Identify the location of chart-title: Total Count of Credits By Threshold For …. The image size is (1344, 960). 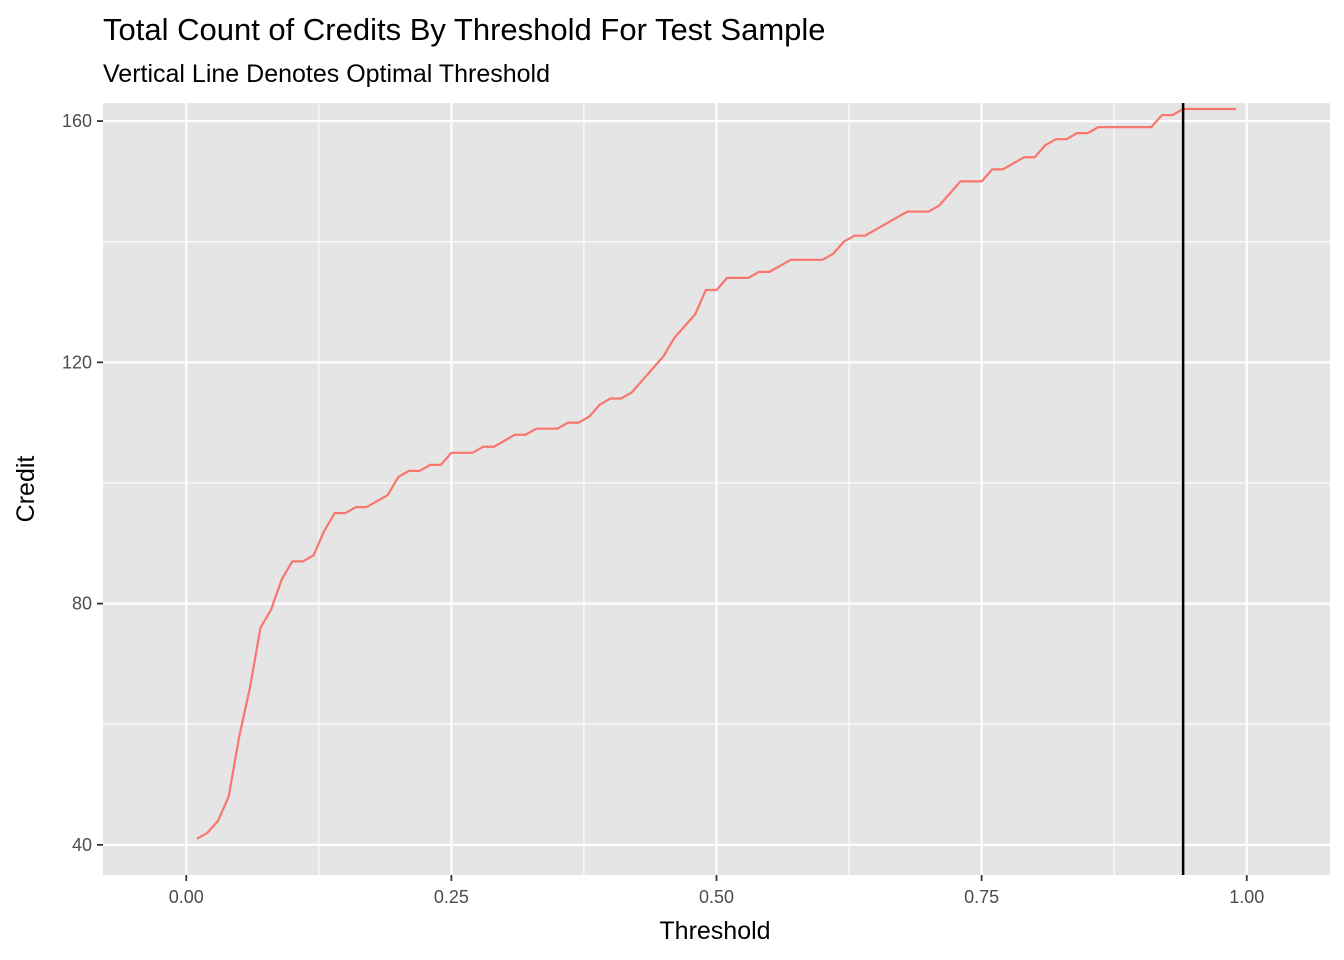
(464, 29).